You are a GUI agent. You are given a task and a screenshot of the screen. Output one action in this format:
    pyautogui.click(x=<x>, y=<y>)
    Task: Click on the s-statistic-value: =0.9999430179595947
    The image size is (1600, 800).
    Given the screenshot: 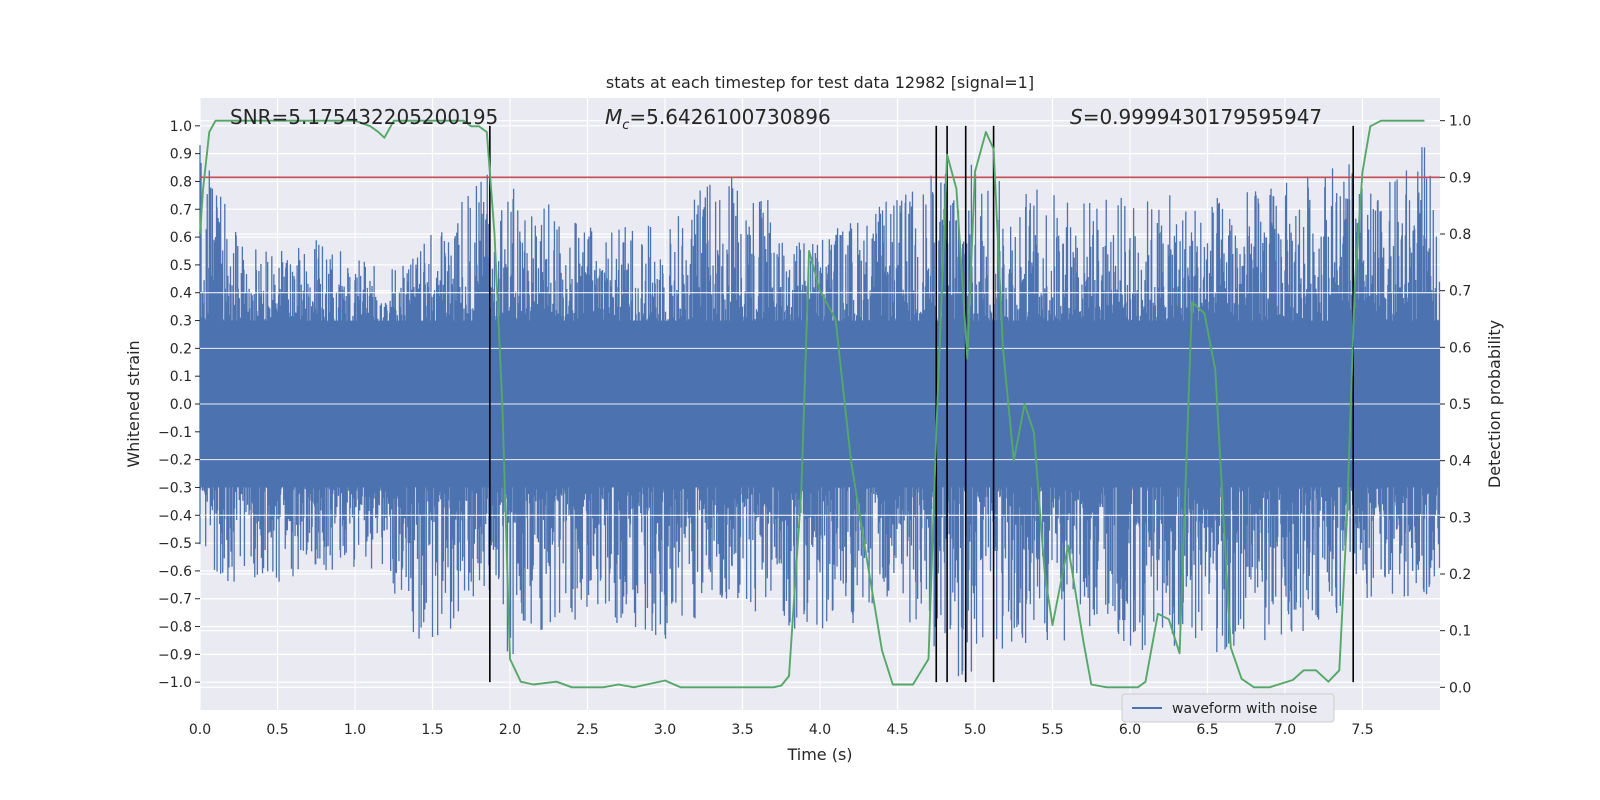 What is the action you would take?
    pyautogui.click(x=1202, y=117)
    